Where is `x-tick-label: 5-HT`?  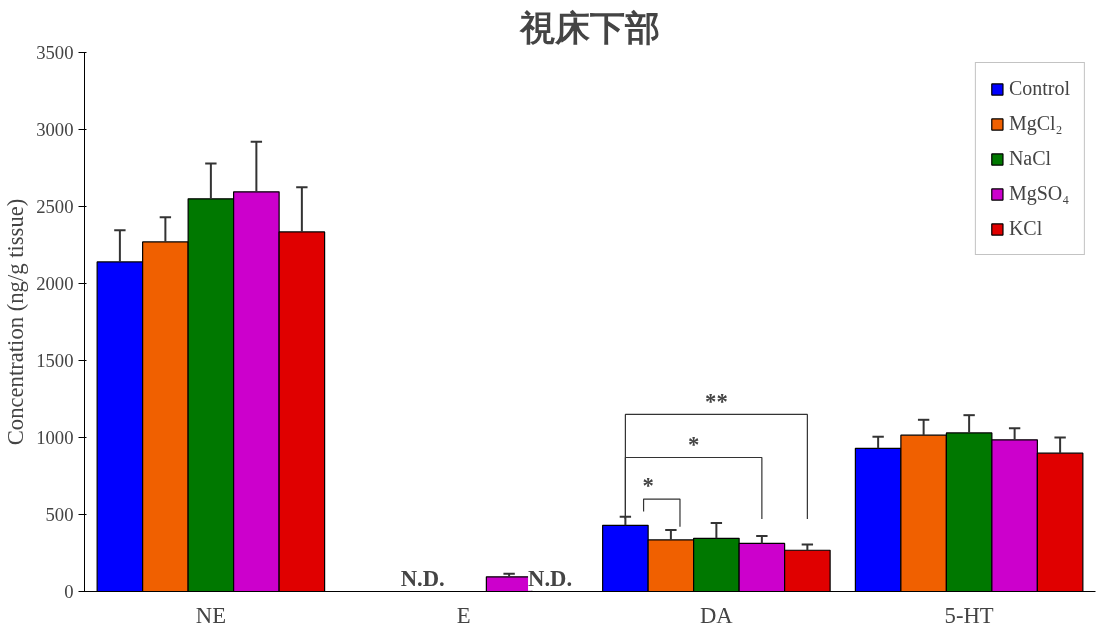
x-tick-label: 5-HT is located at coordinates (969, 615).